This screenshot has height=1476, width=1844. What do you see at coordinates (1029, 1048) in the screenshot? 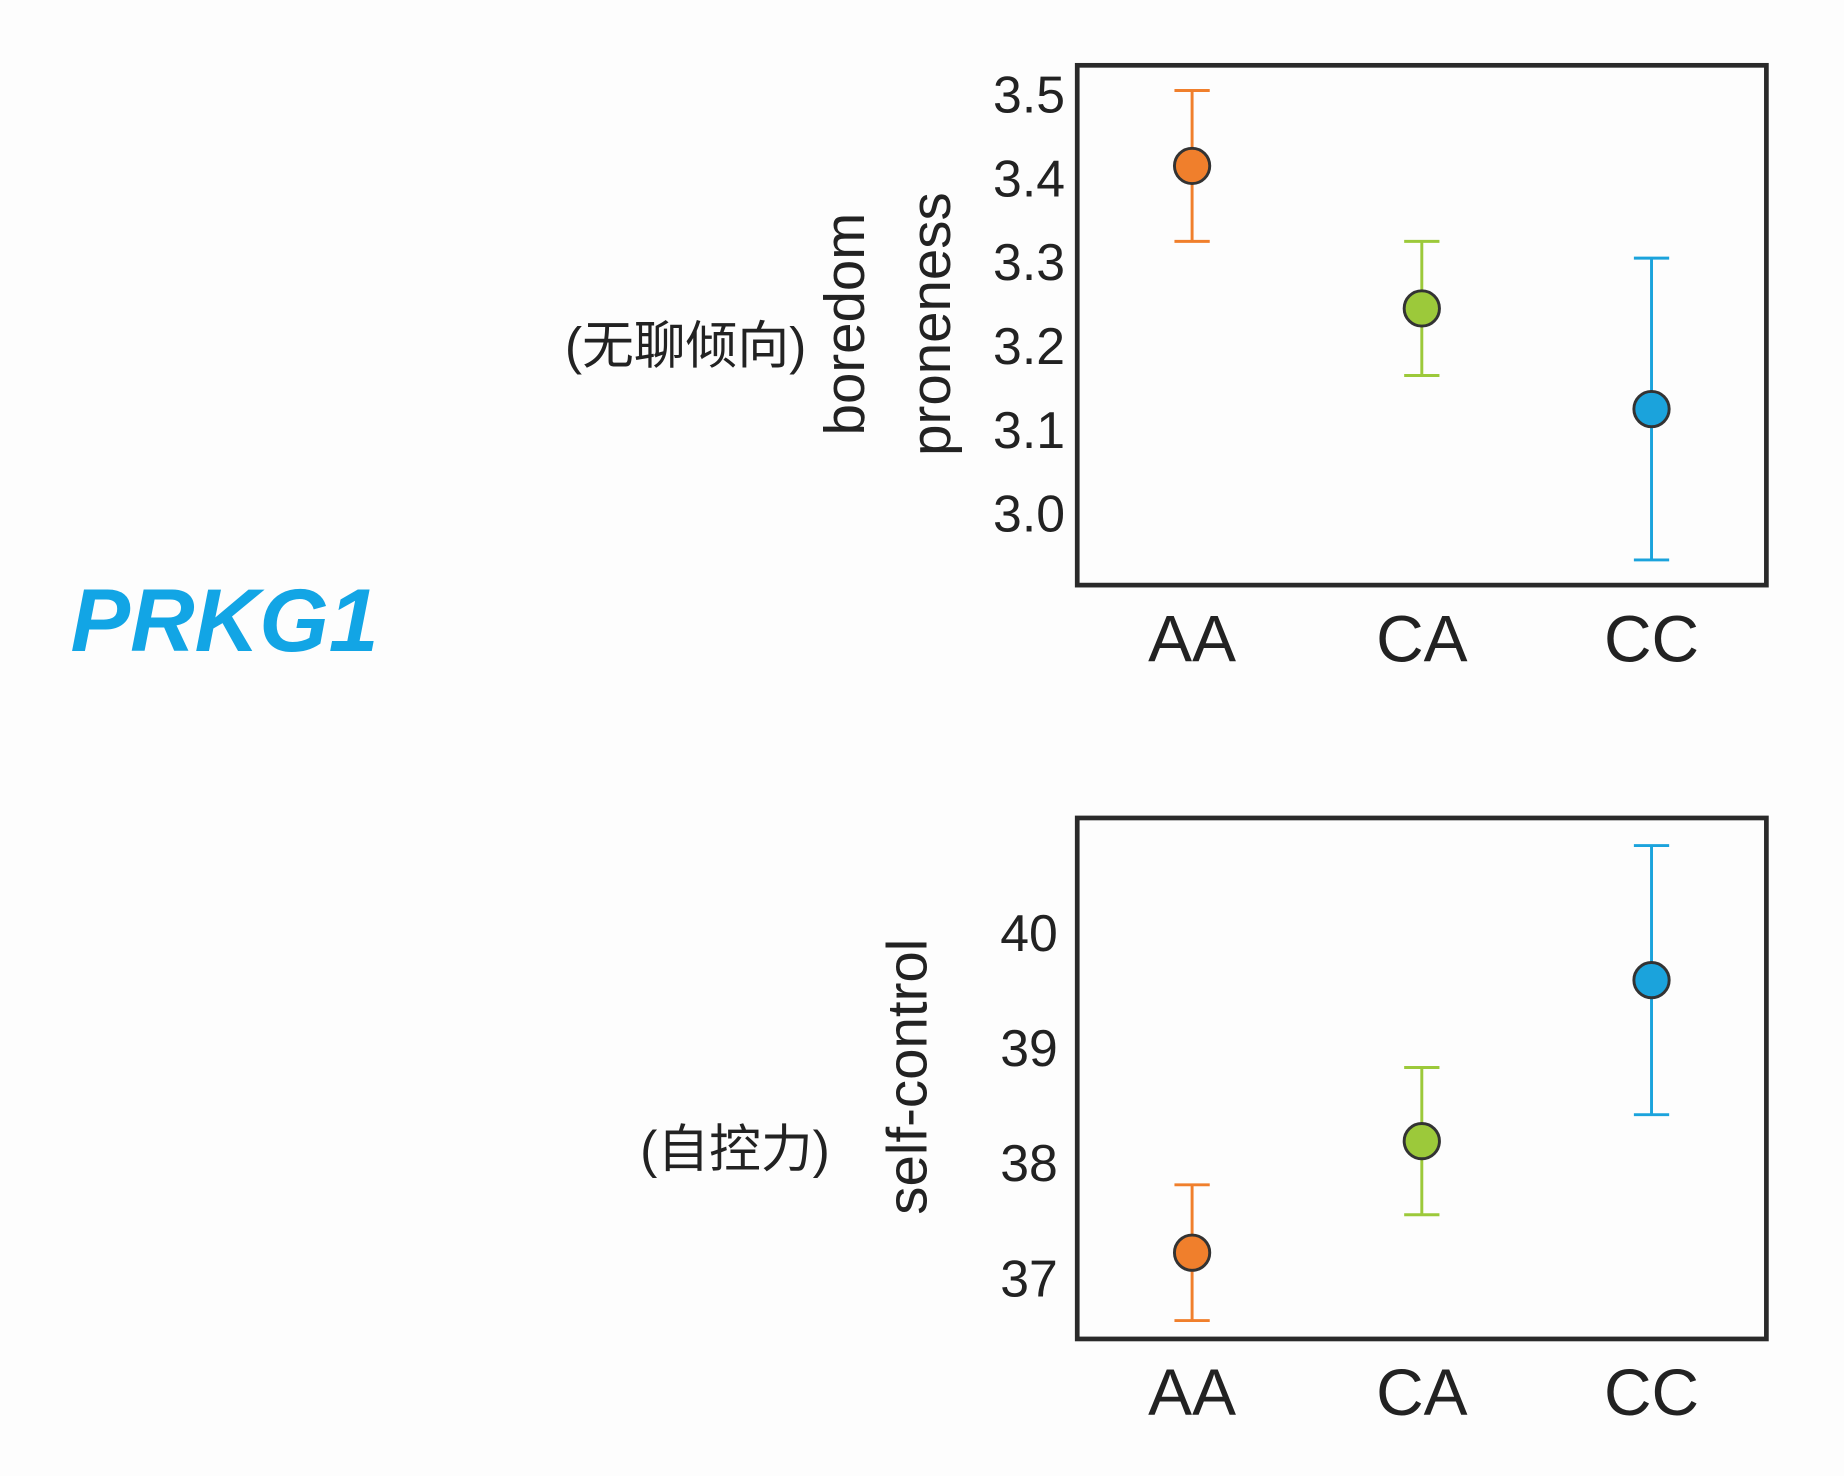
I see `y-tick-label: 39` at bounding box center [1029, 1048].